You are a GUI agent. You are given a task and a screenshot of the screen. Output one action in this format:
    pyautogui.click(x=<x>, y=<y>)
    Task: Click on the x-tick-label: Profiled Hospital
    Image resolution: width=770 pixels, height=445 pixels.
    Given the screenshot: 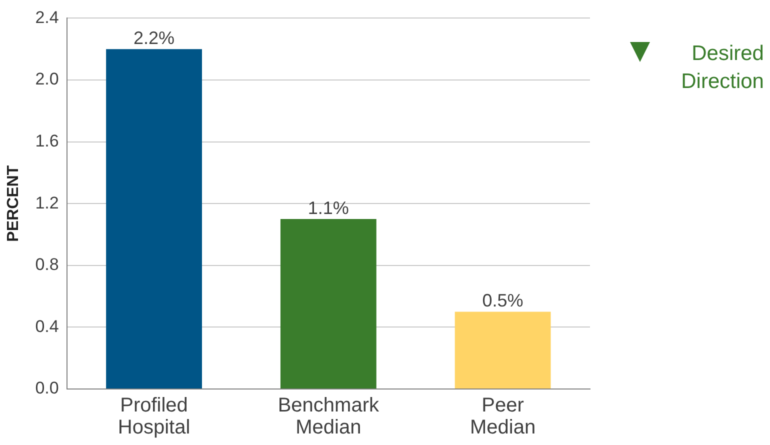 What is the action you would take?
    pyautogui.click(x=154, y=416)
    